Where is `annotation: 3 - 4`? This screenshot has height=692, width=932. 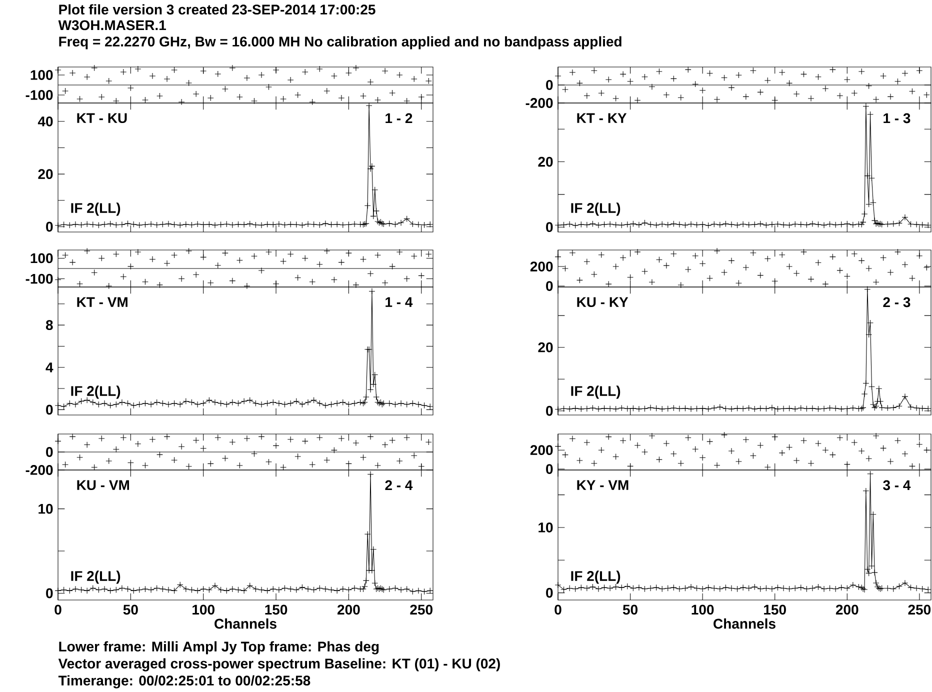
annotation: 3 - 4 is located at coordinates (897, 485).